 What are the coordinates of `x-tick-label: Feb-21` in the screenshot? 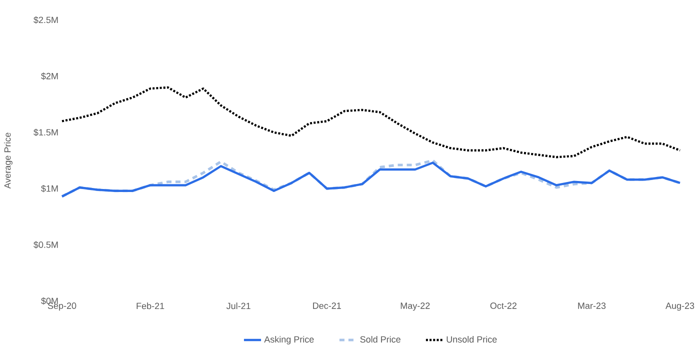 It's located at (150, 306).